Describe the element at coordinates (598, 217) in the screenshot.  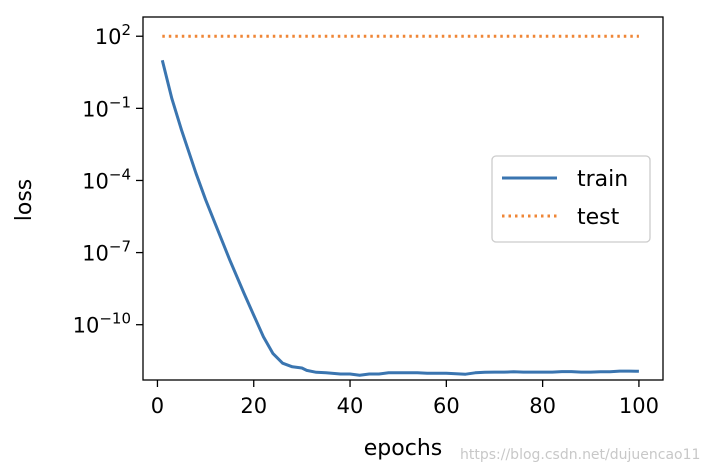
I see `legend-label-test: test` at that location.